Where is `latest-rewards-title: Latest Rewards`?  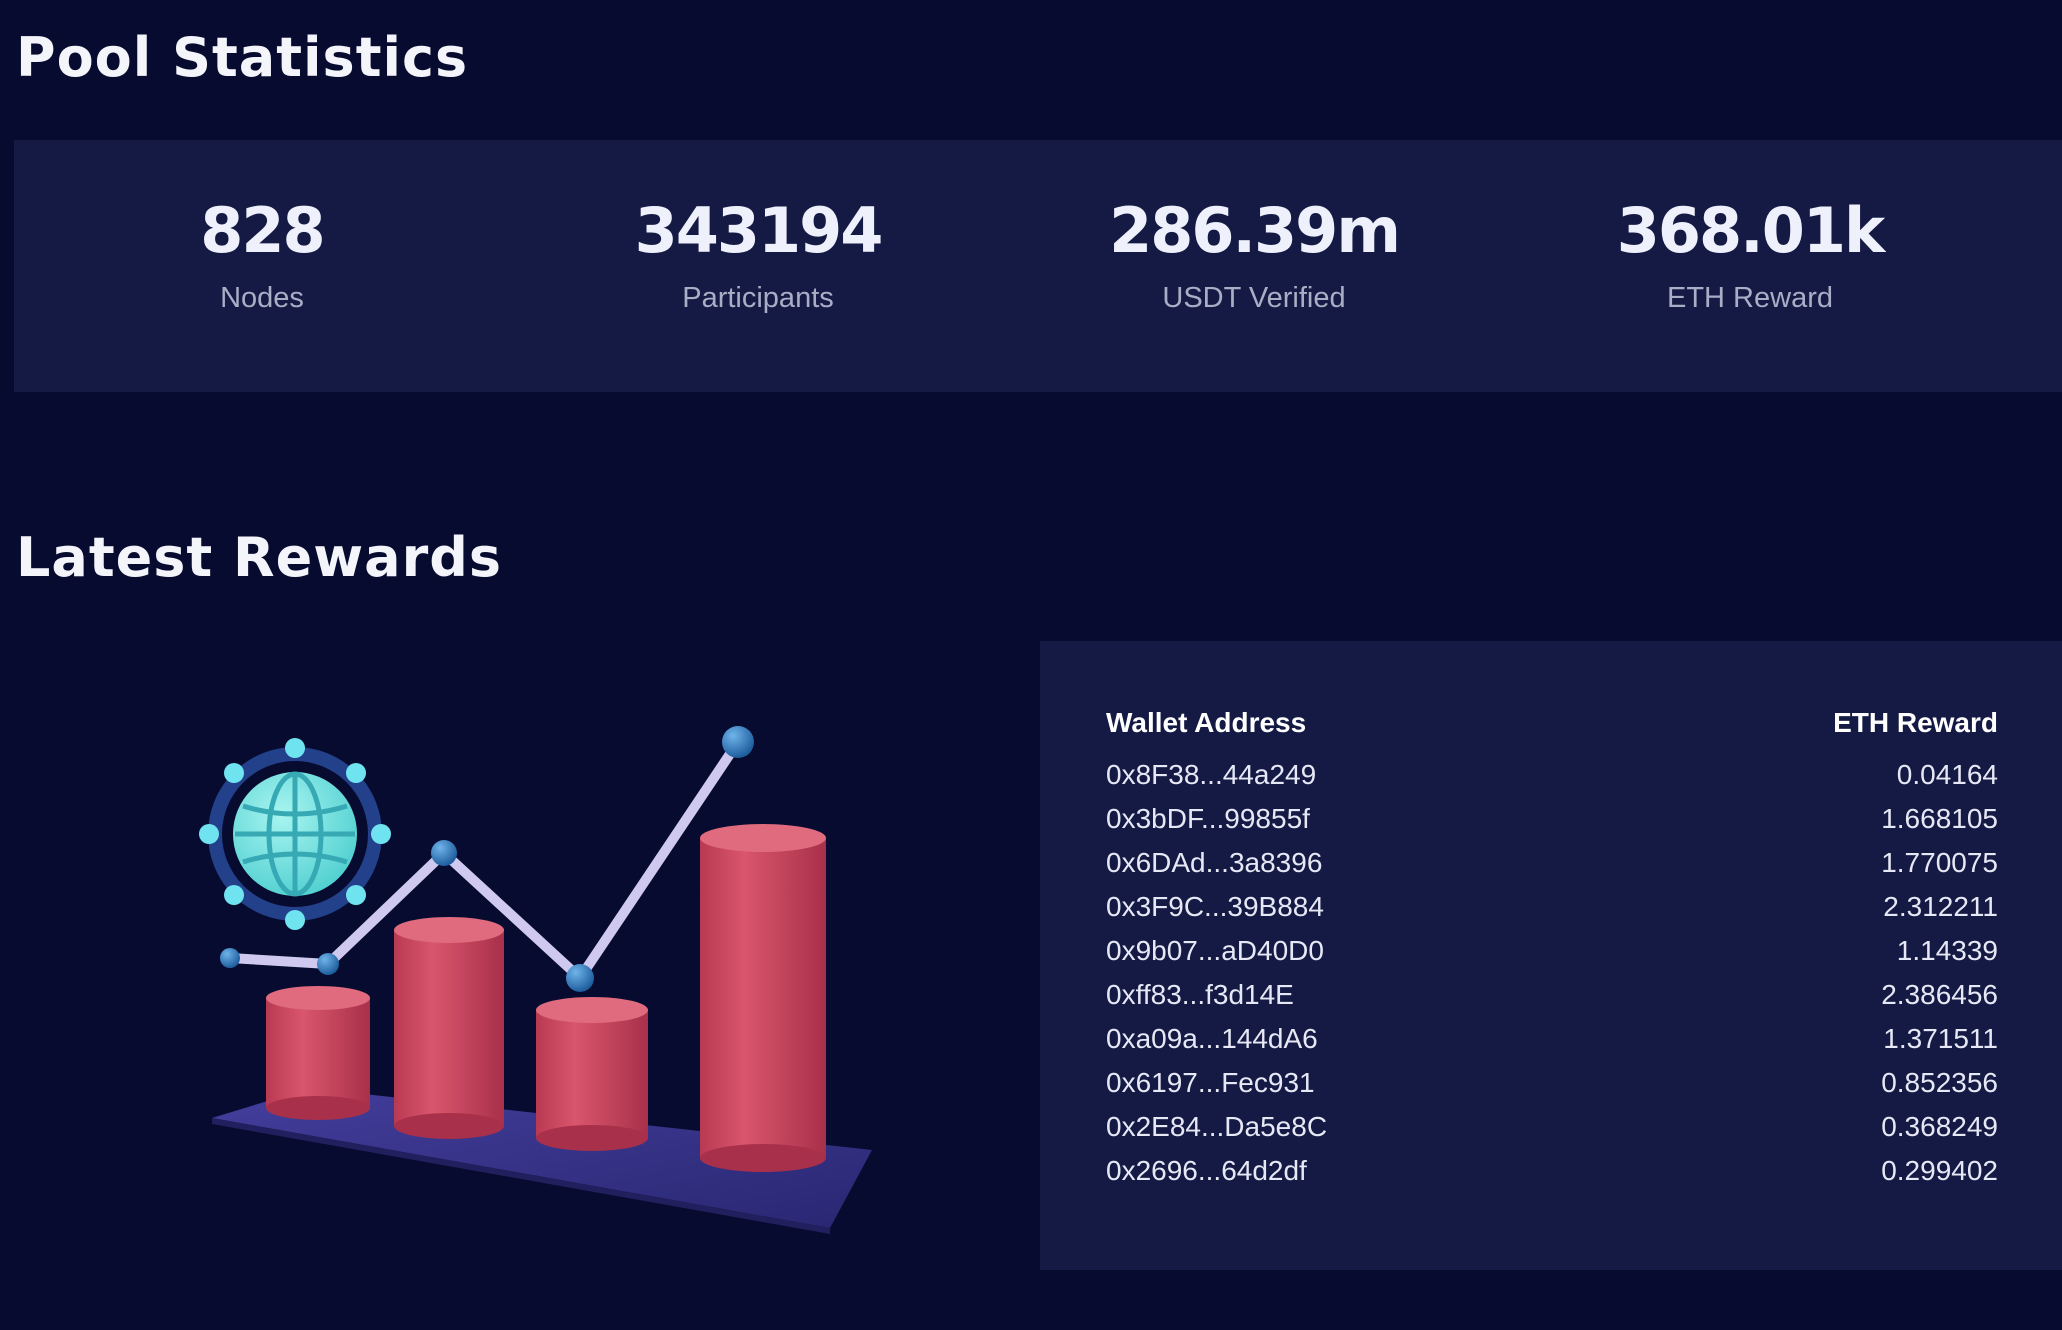
latest-rewards-title: Latest Rewards is located at coordinates (259, 557).